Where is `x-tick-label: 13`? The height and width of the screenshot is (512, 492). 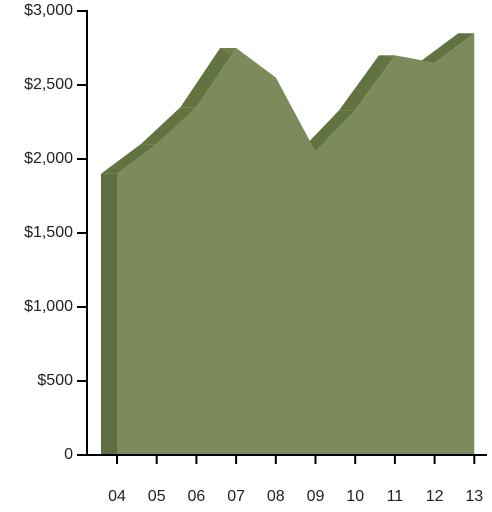 x-tick-label: 13 is located at coordinates (474, 496).